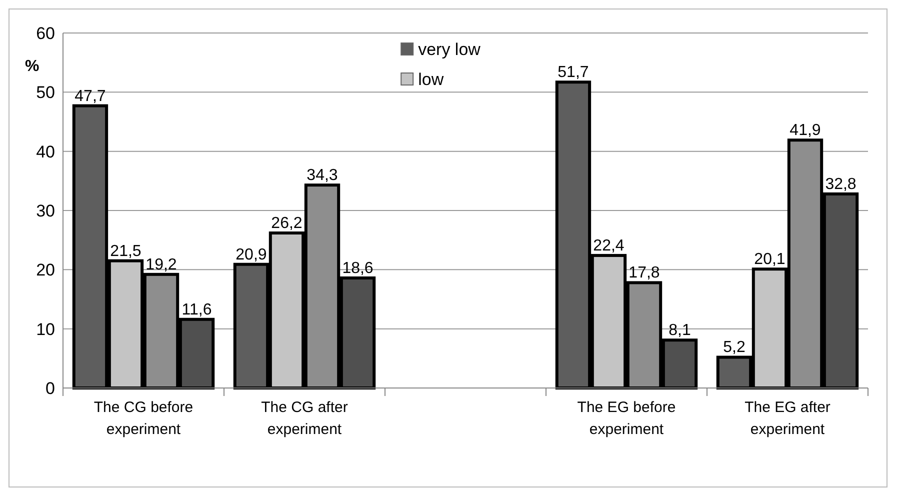  What do you see at coordinates (644, 273) in the screenshot?
I see `data-label: 17,8` at bounding box center [644, 273].